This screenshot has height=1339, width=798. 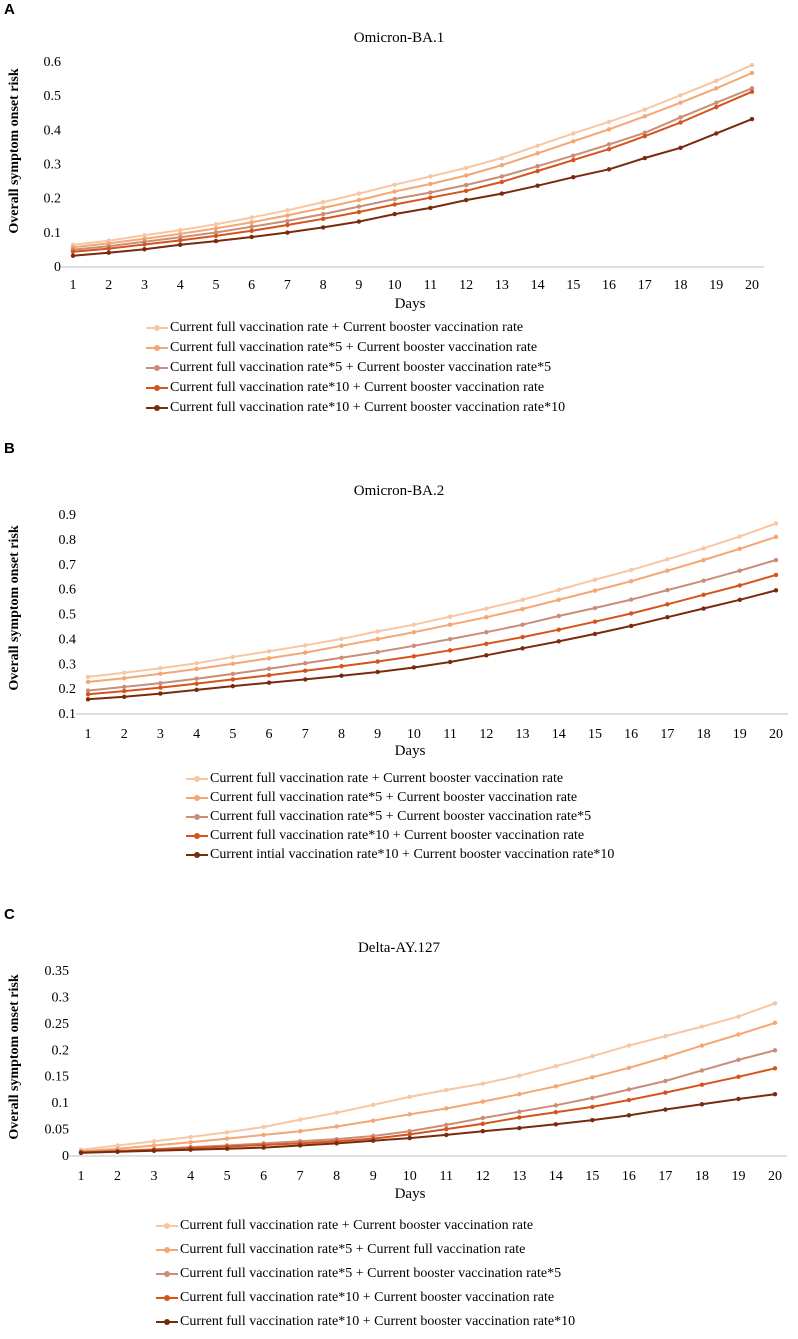 I want to click on y-tick-label: 0.3, so click(x=53, y=165).